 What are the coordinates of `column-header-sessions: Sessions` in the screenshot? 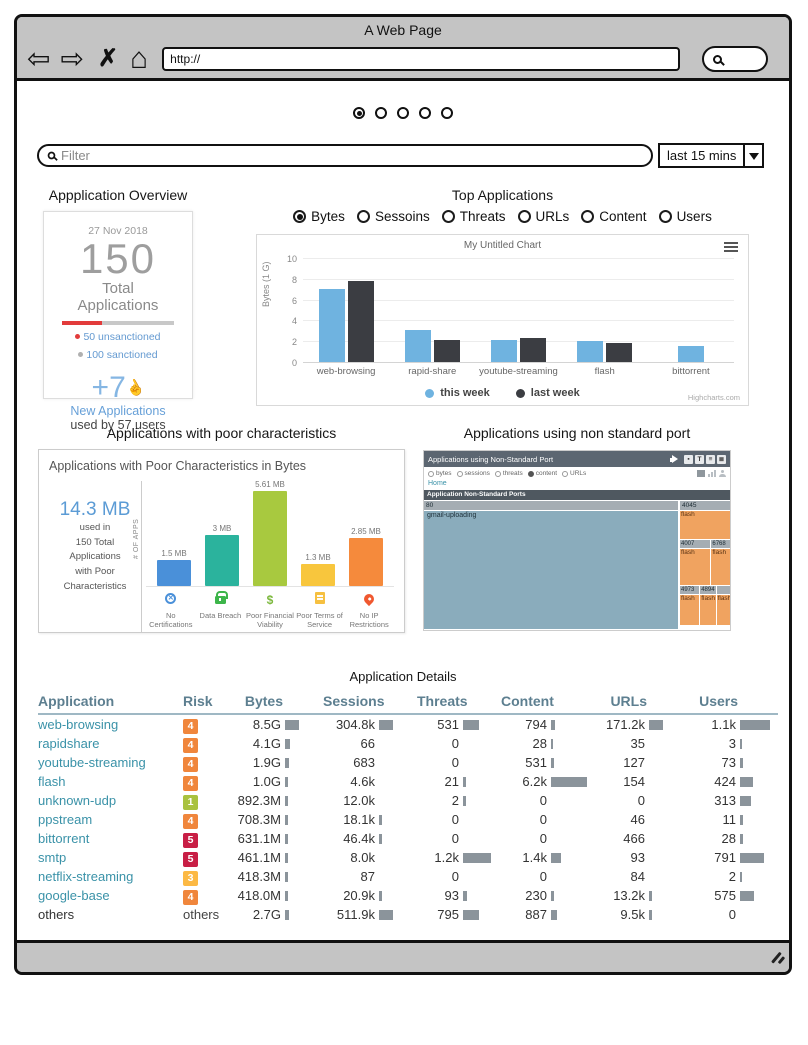 It's located at (354, 701).